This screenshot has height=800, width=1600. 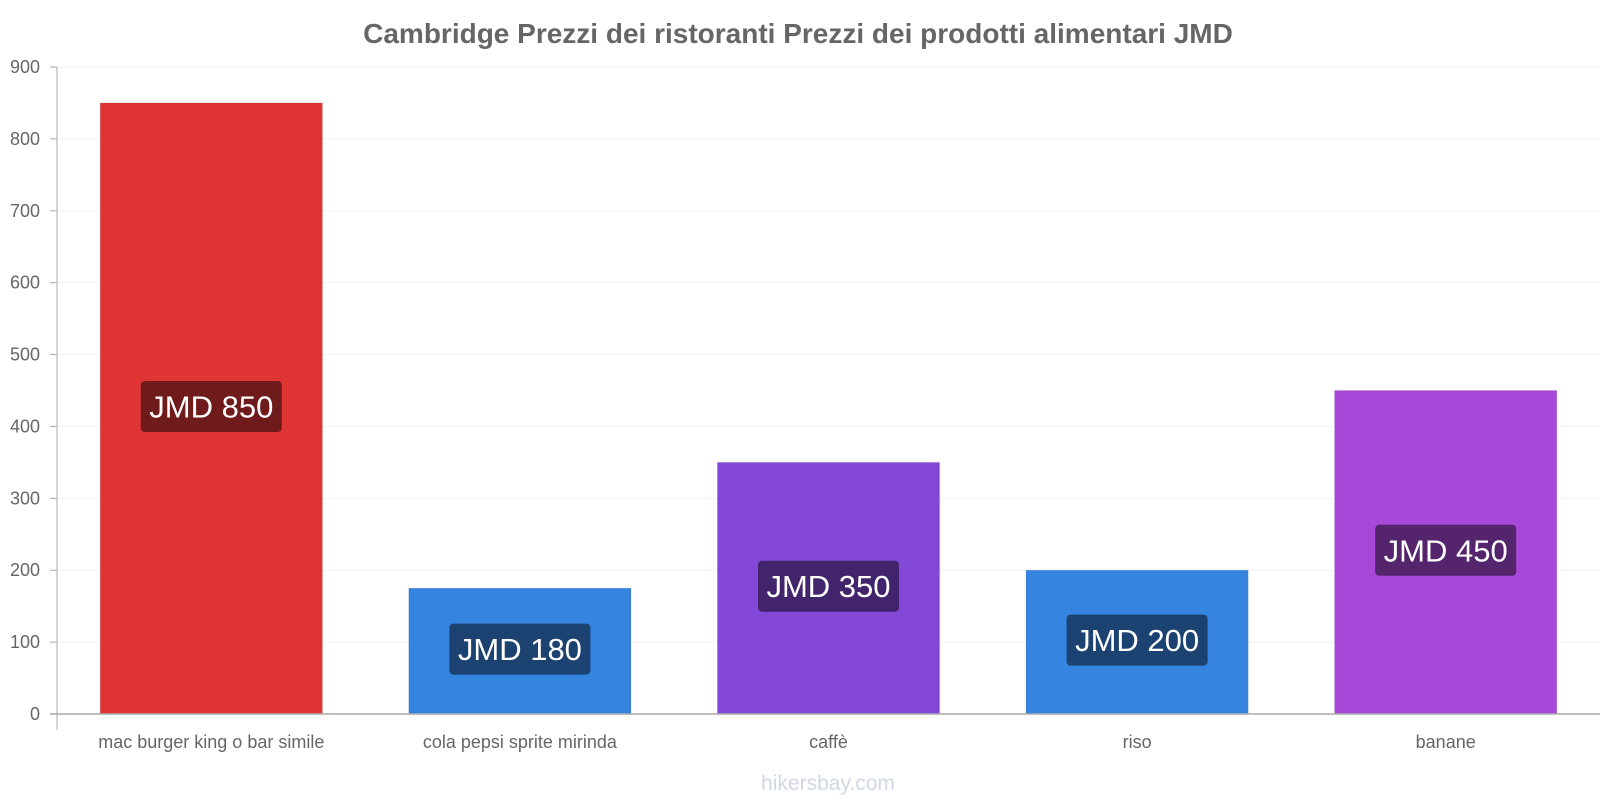 What do you see at coordinates (211, 742) in the screenshot?
I see `x-tick-label: mac burger king o bar simile` at bounding box center [211, 742].